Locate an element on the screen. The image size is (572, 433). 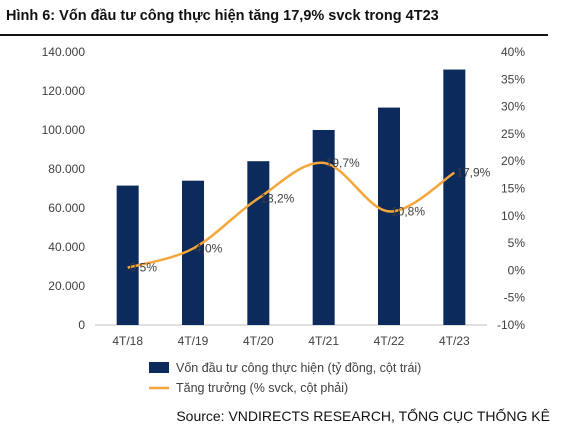
left-tick-label: 120.000 is located at coordinates (64, 91).